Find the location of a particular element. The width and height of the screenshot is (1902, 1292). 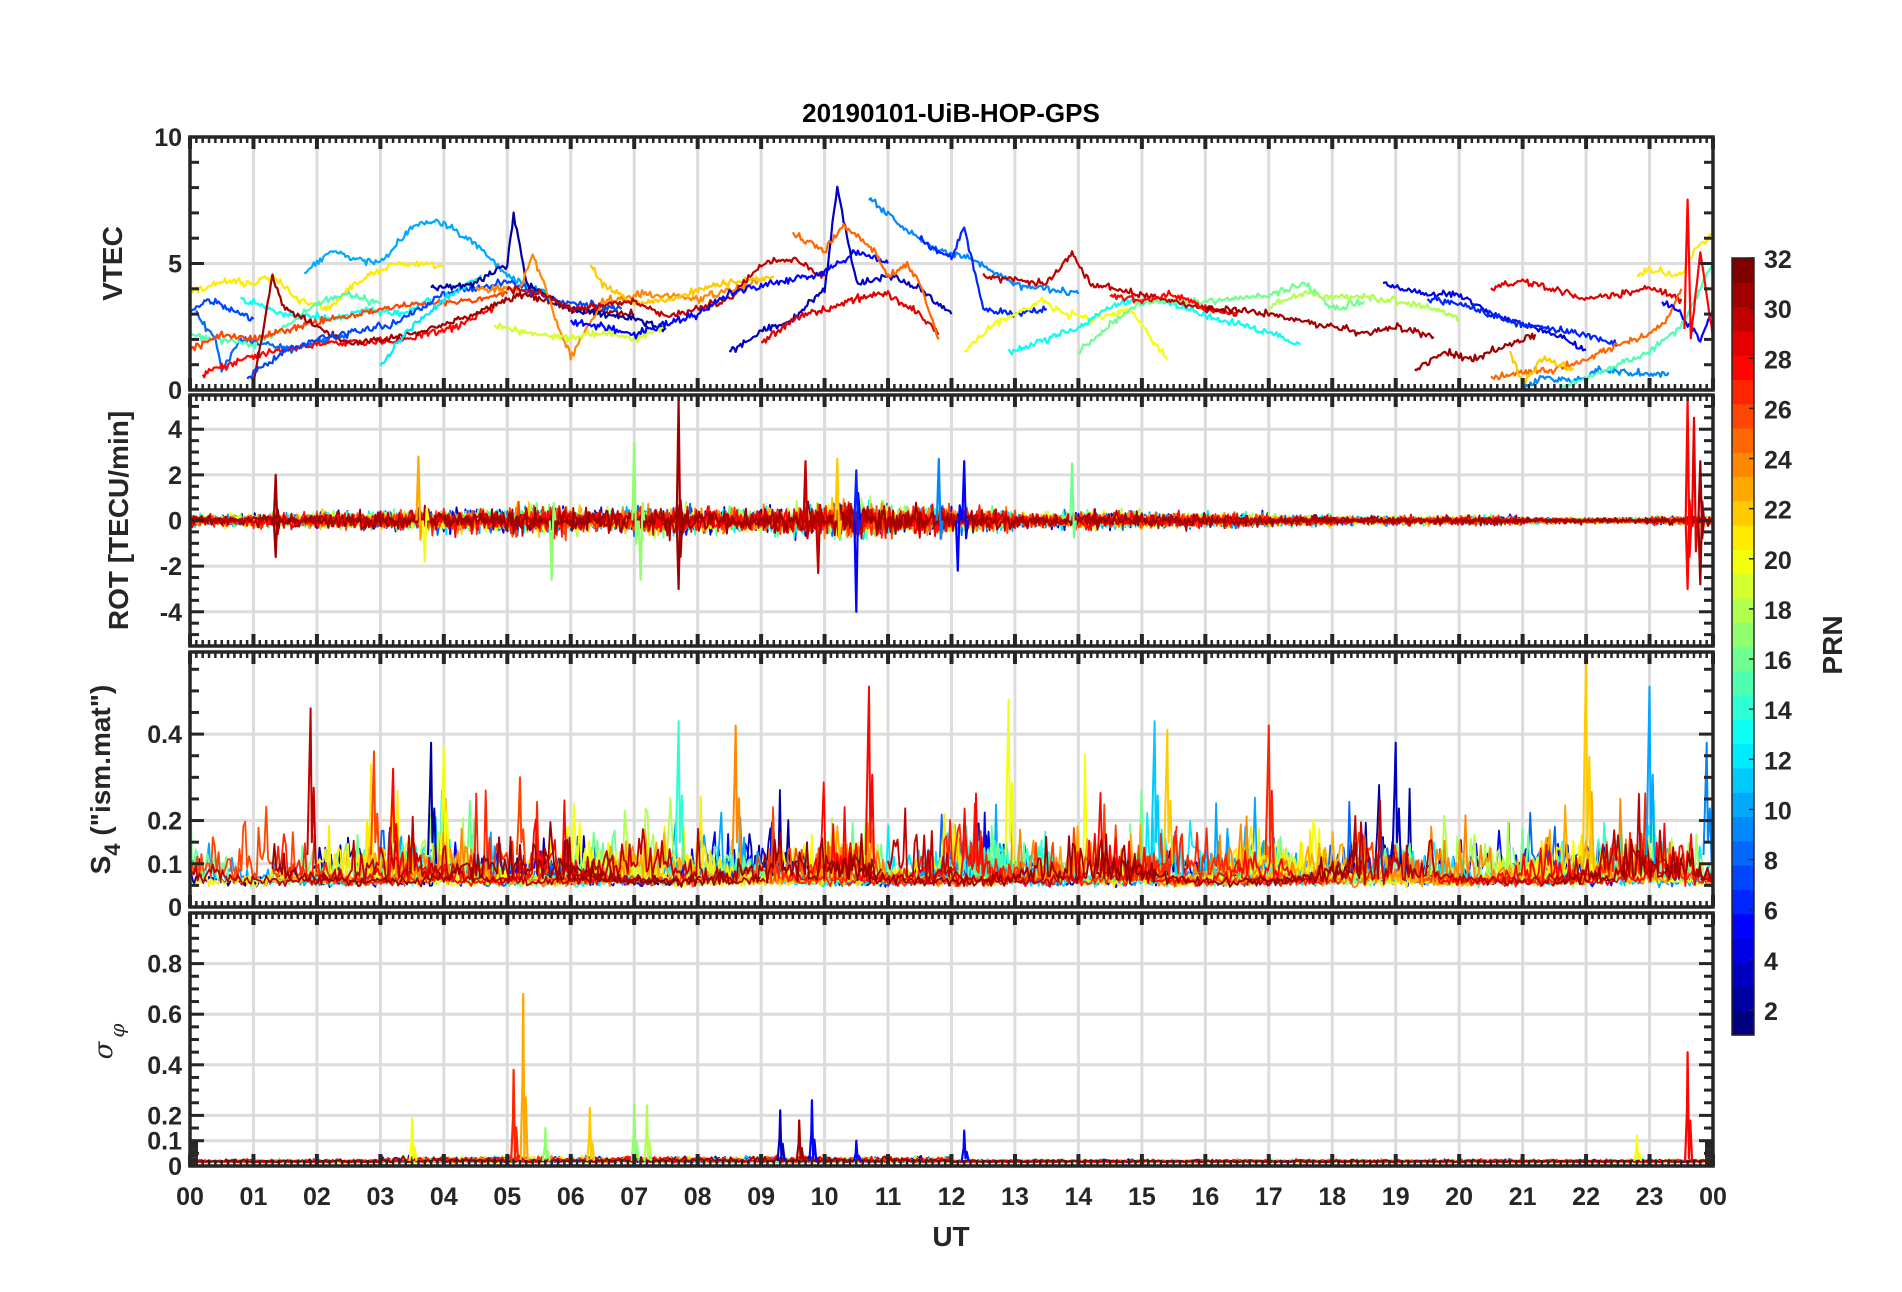

x-tick-label: 15 is located at coordinates (1142, 1197).